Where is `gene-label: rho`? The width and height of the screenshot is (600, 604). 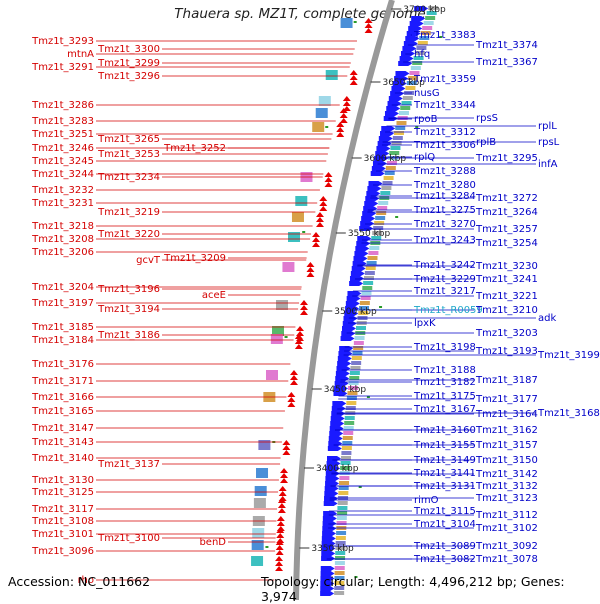 gene-label: rho is located at coordinates (86, 580).